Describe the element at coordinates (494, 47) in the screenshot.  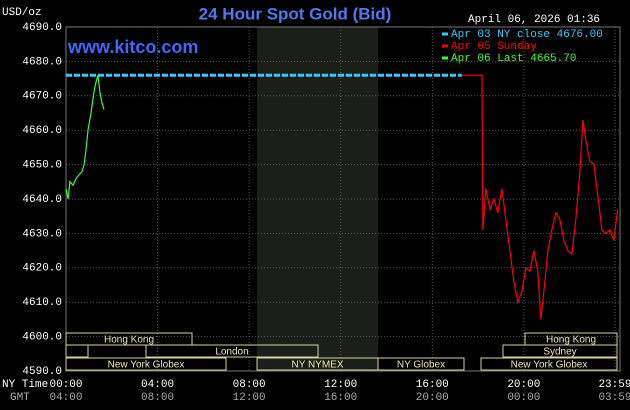
I see `legend-label: Apr 05 Sunday` at that location.